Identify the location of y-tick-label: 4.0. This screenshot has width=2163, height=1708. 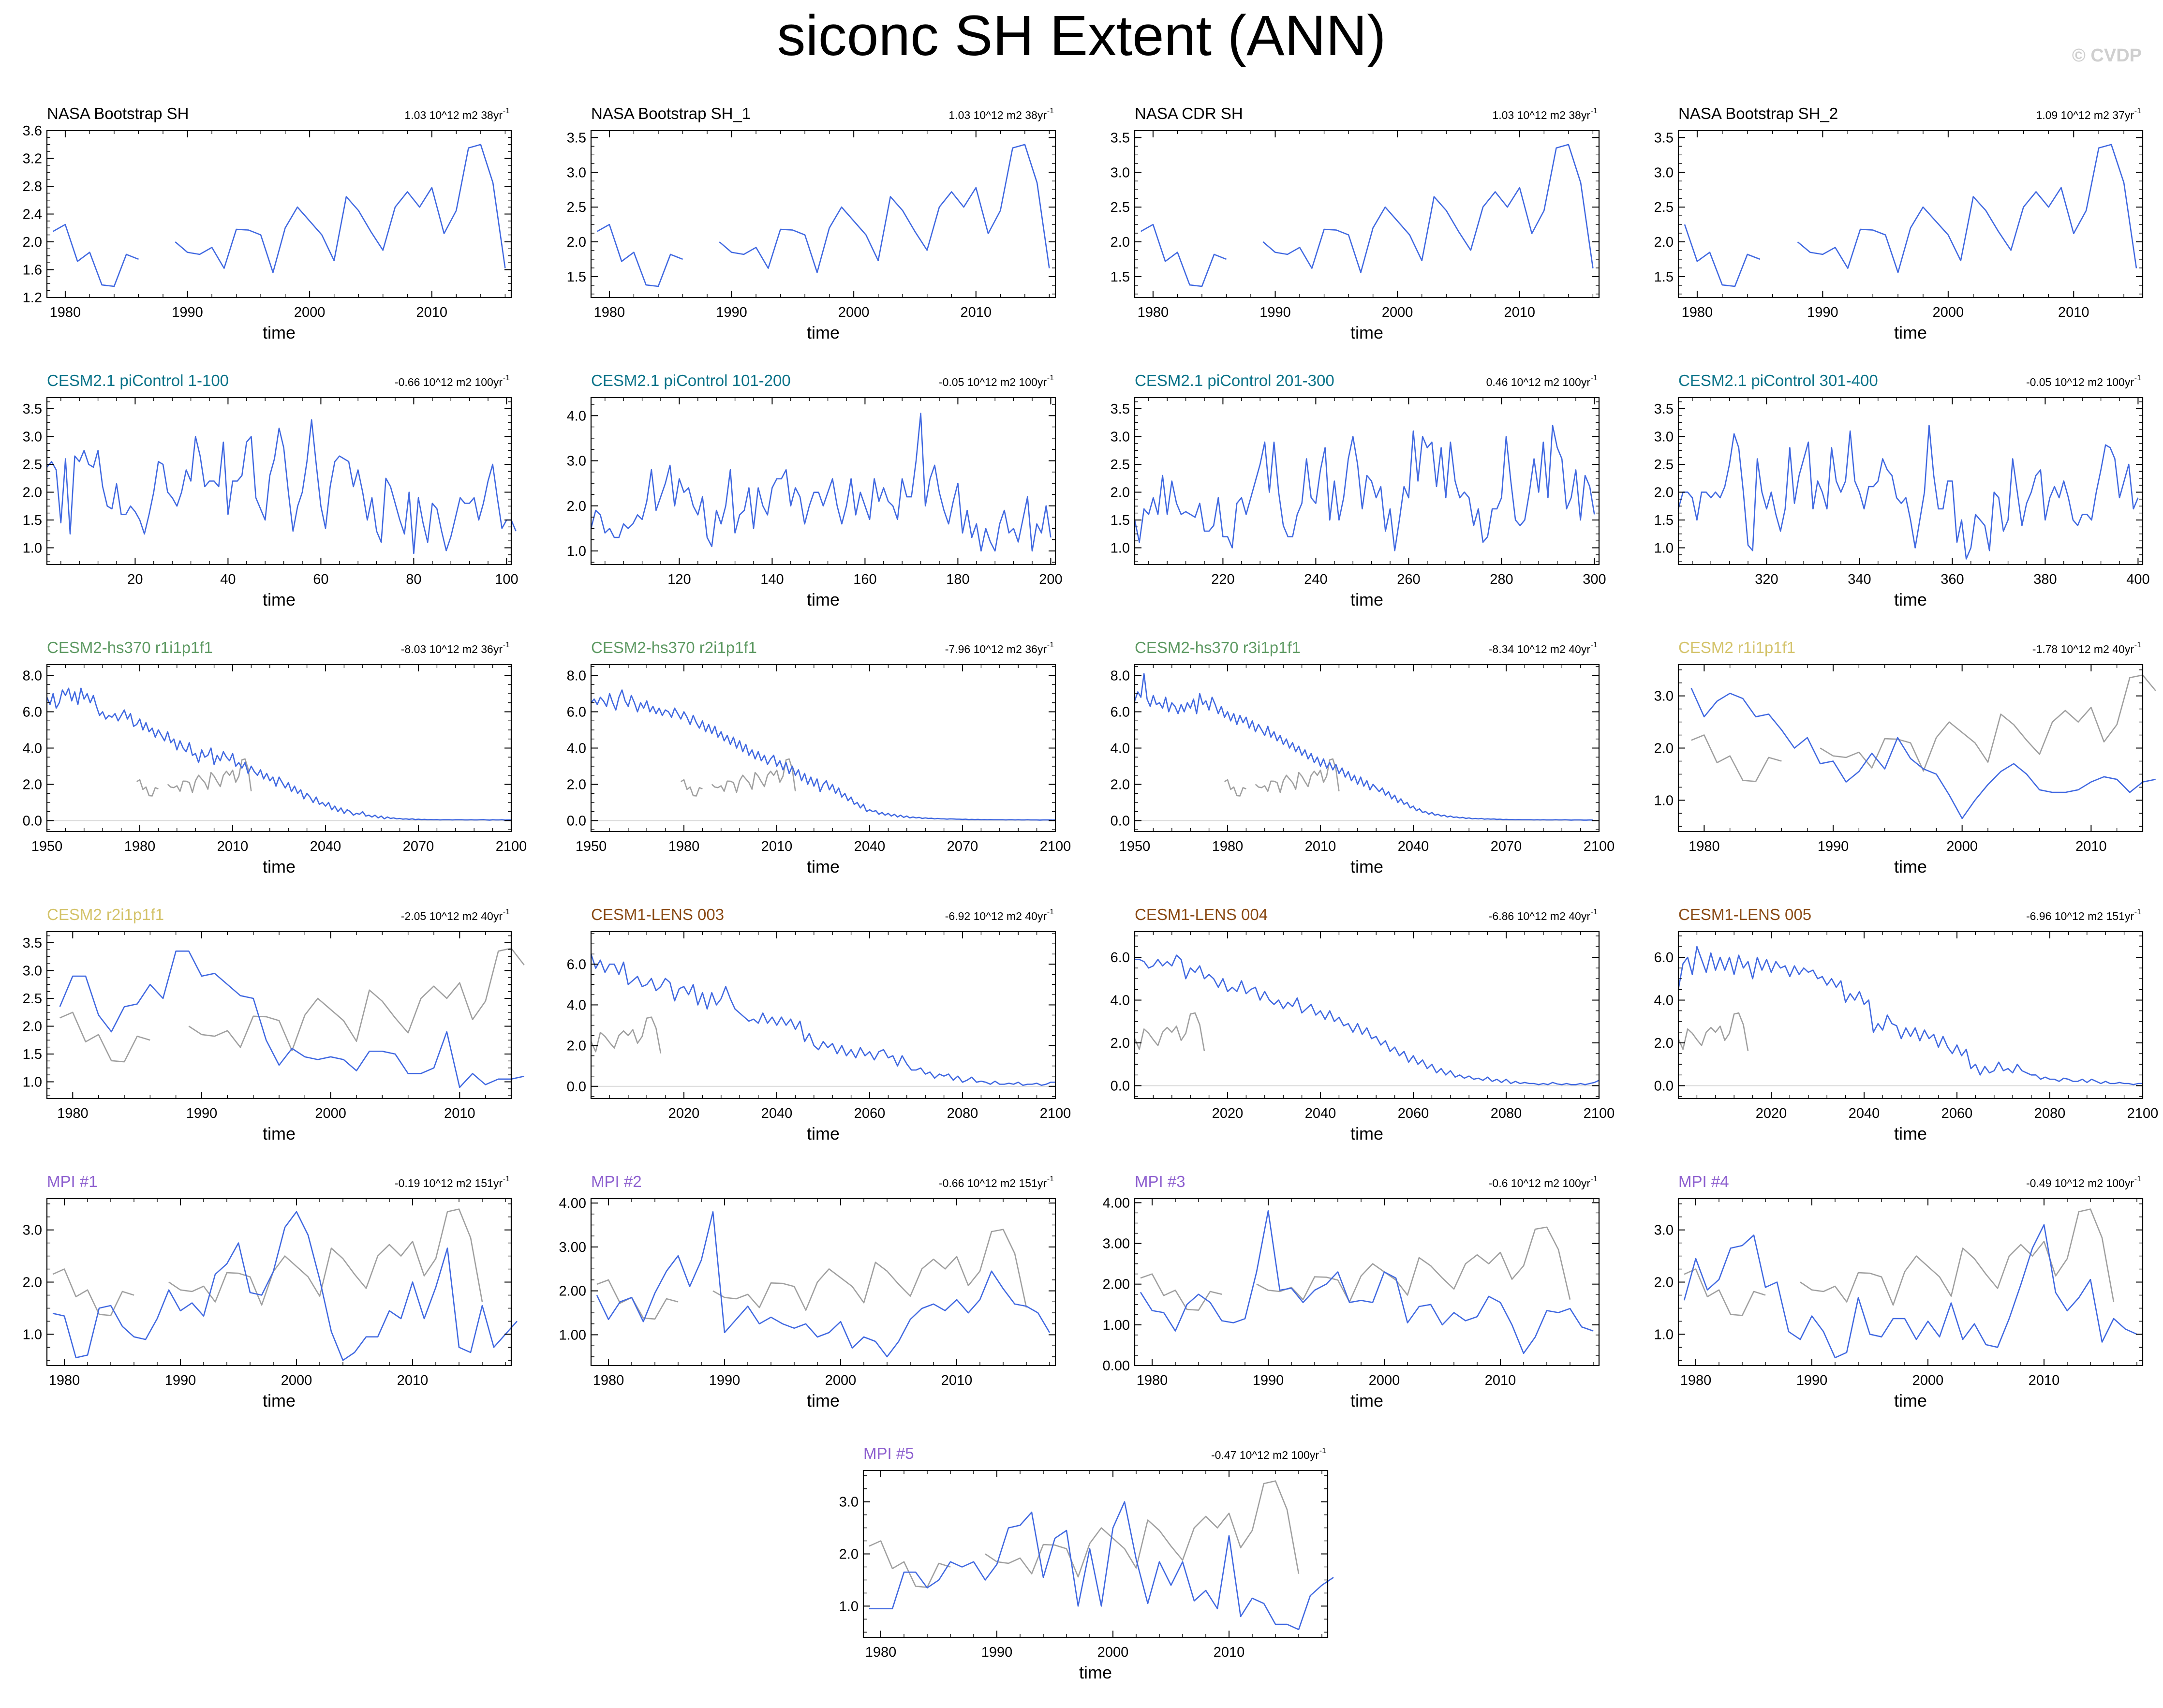
(577, 416).